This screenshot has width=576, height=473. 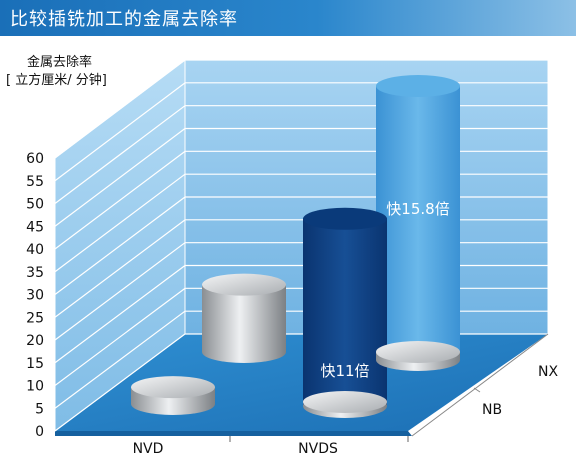 I want to click on disk-NVDS-NB, so click(x=345, y=404).